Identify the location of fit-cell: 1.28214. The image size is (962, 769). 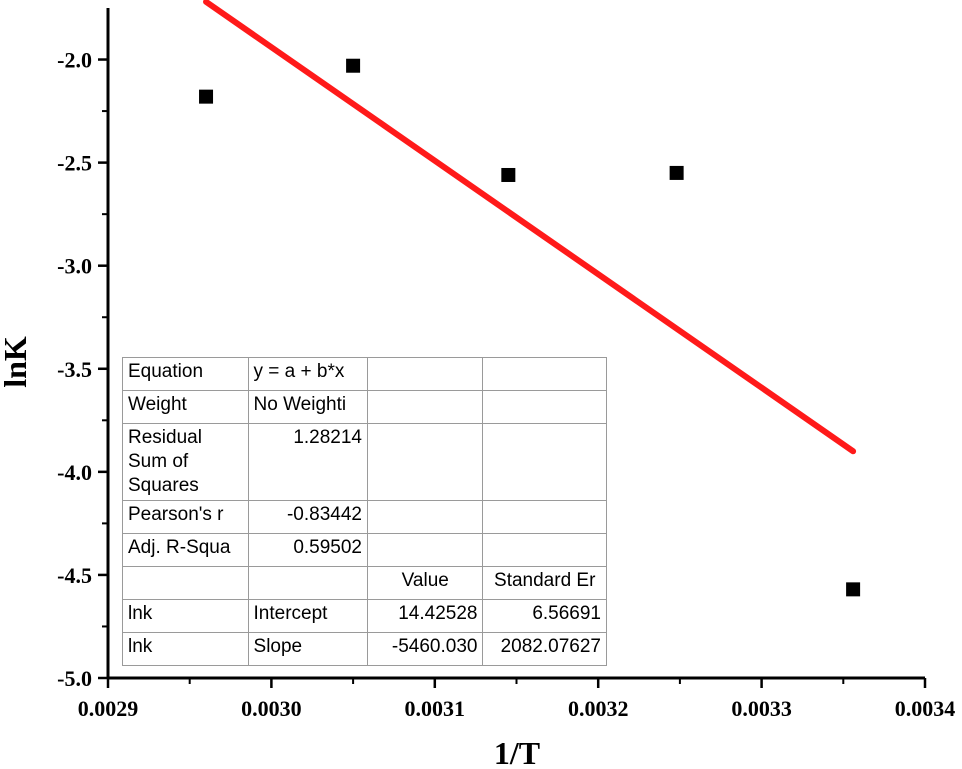
(308, 462).